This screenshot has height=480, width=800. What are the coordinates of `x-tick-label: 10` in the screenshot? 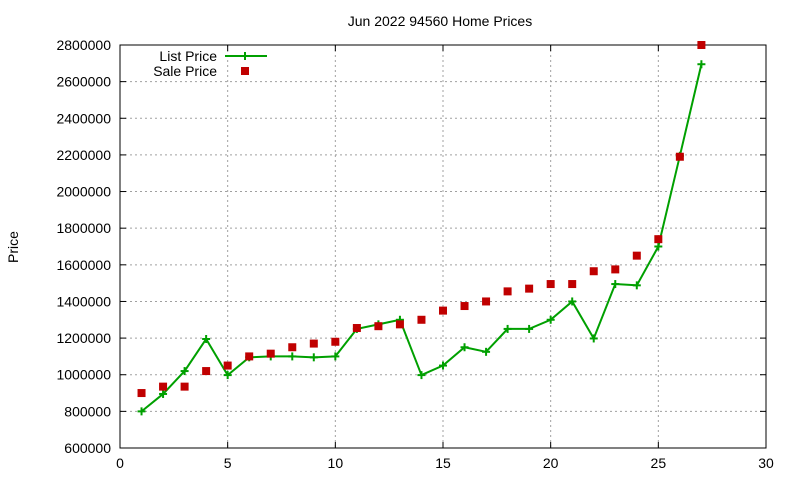 It's located at (336, 463).